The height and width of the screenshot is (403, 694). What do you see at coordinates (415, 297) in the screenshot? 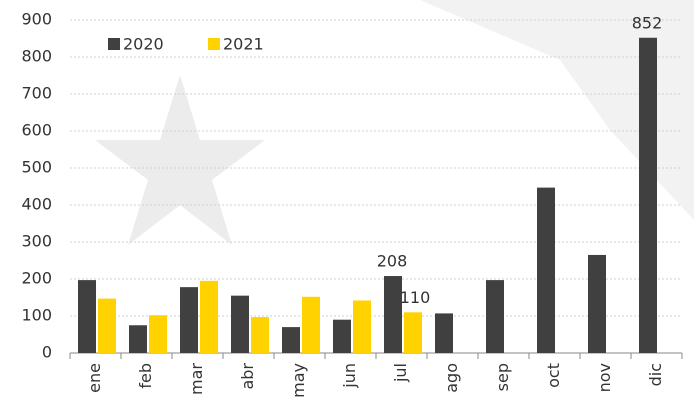
I see `data-label: 110` at bounding box center [415, 297].